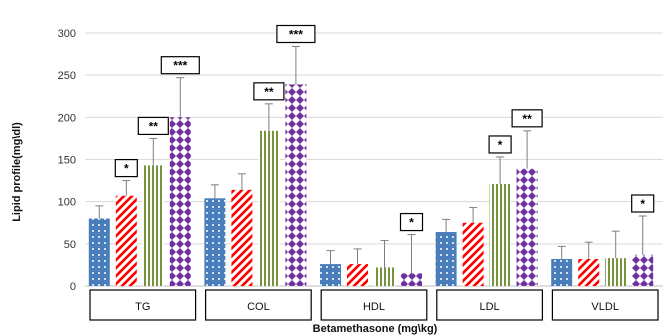  Describe the element at coordinates (67, 76) in the screenshot. I see `y-tick-label: 250` at that location.